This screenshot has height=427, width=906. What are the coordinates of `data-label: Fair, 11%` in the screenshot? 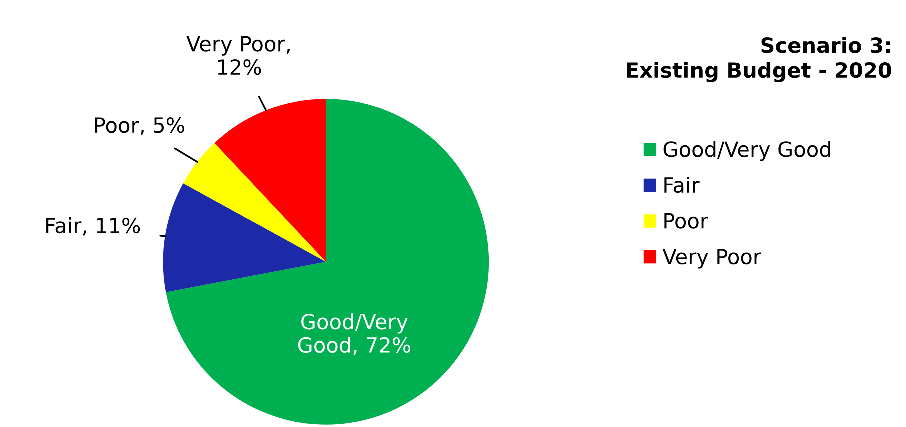 It's located at (93, 226).